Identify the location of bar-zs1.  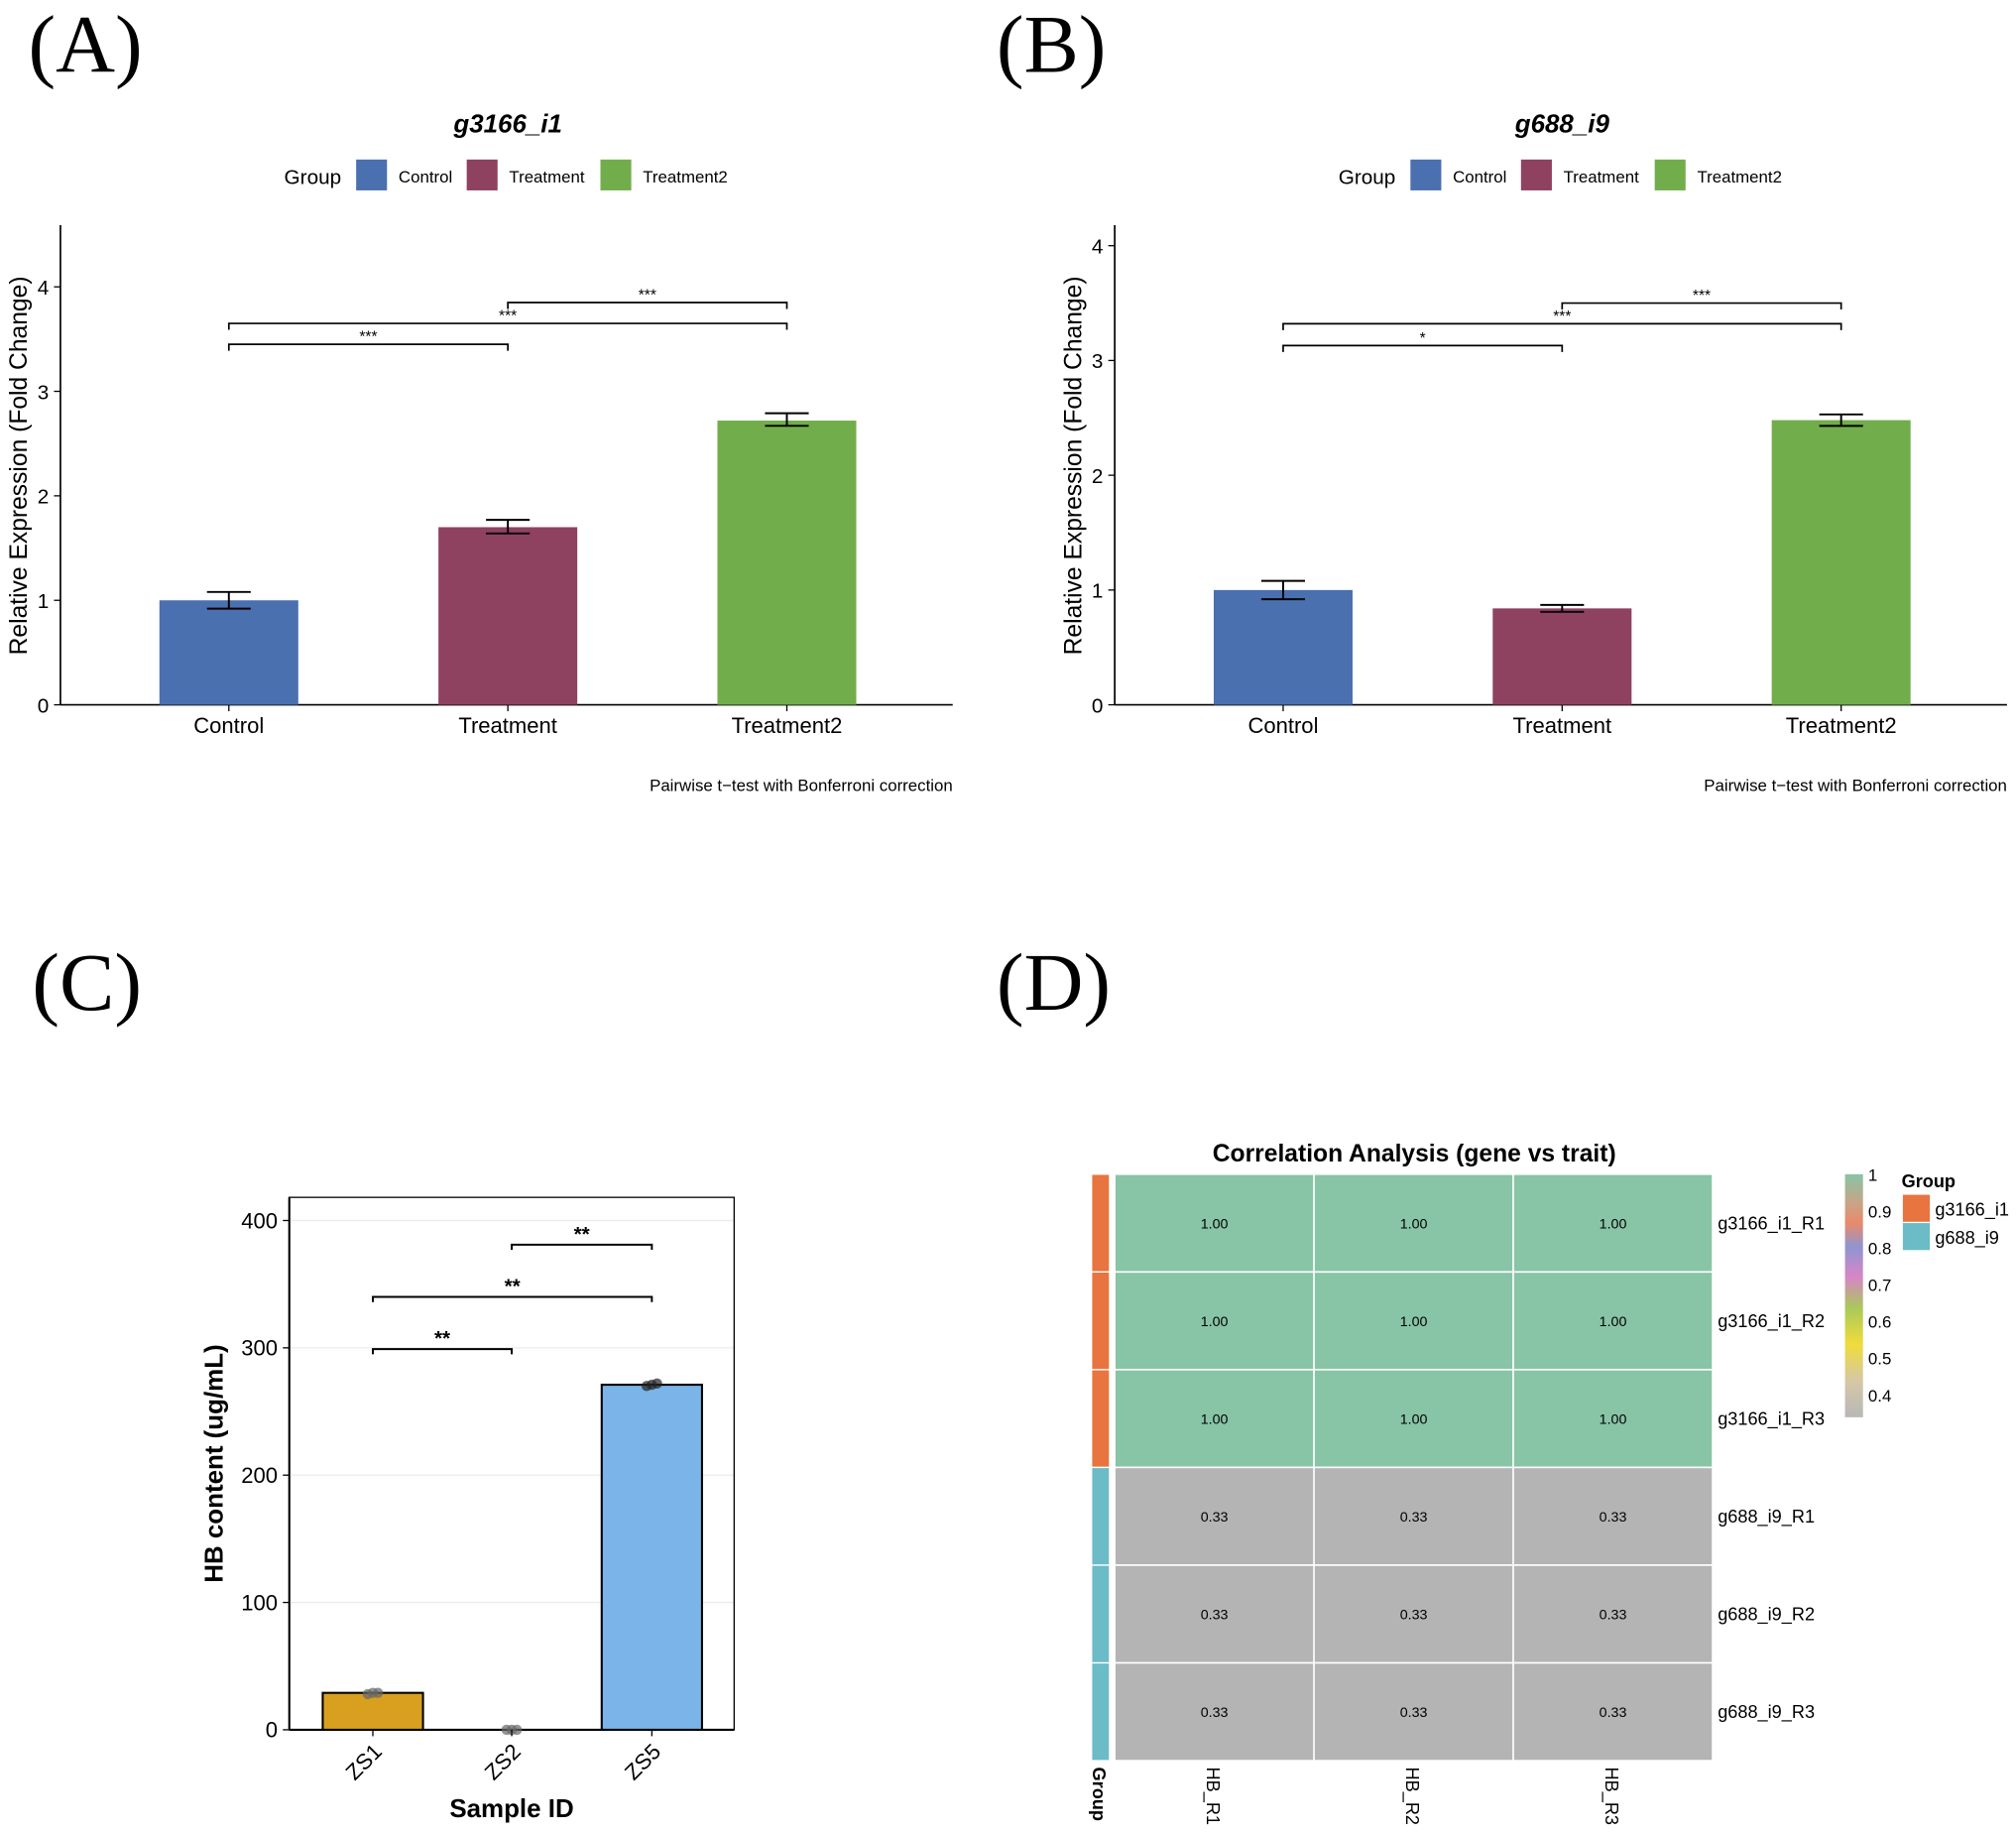
(373, 1711).